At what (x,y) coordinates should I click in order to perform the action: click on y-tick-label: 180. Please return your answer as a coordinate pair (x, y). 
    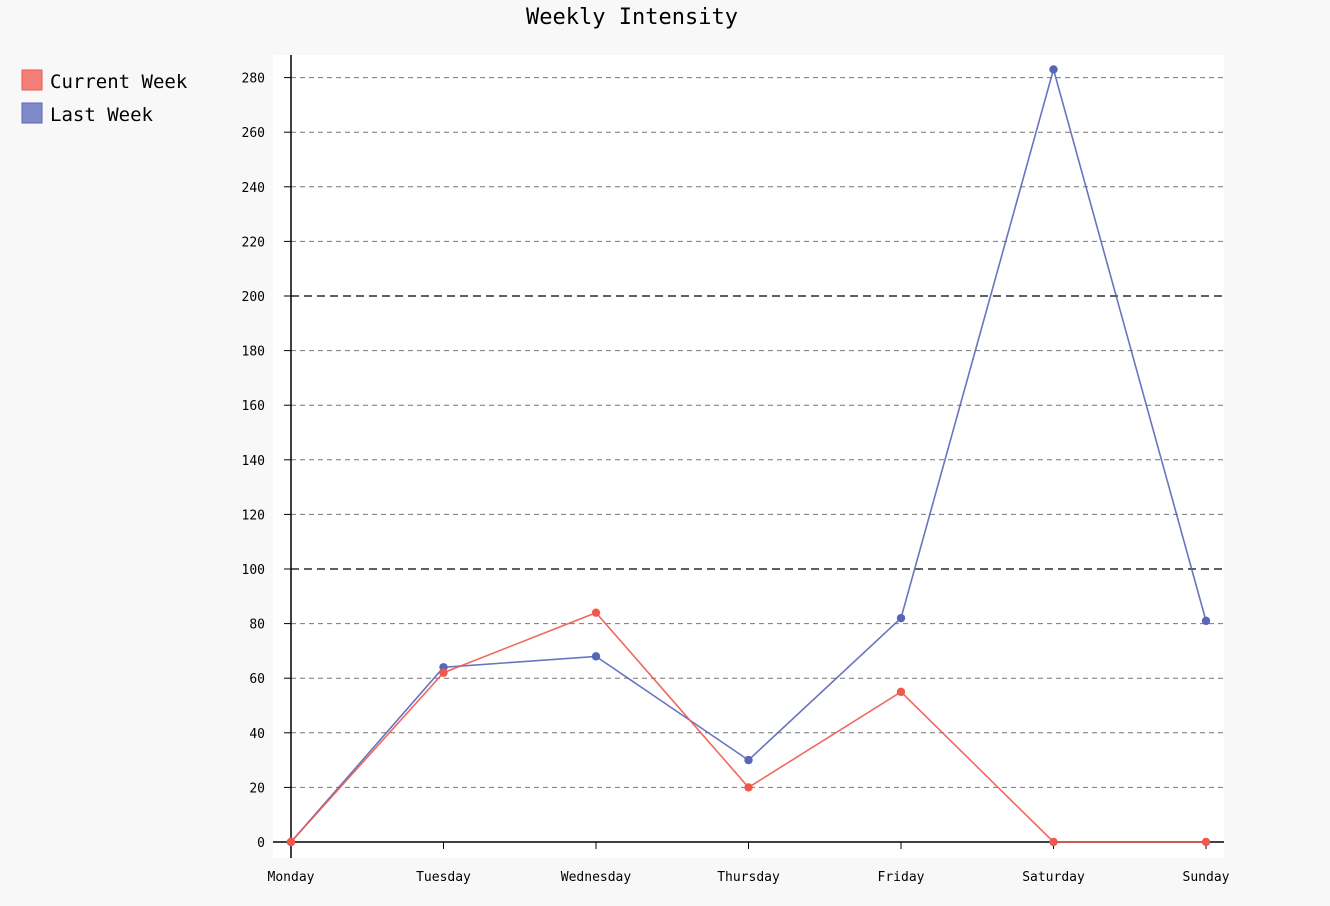
    Looking at the image, I should click on (253, 352).